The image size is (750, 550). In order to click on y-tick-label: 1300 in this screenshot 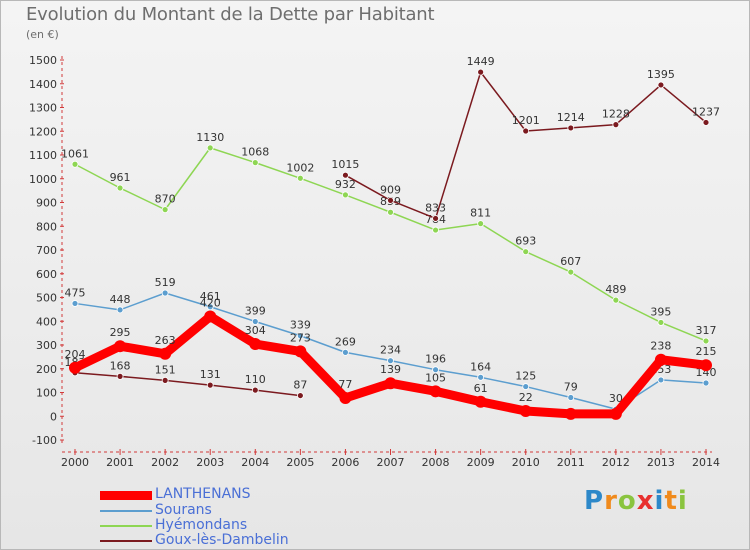, I will do `click(43, 108)`.